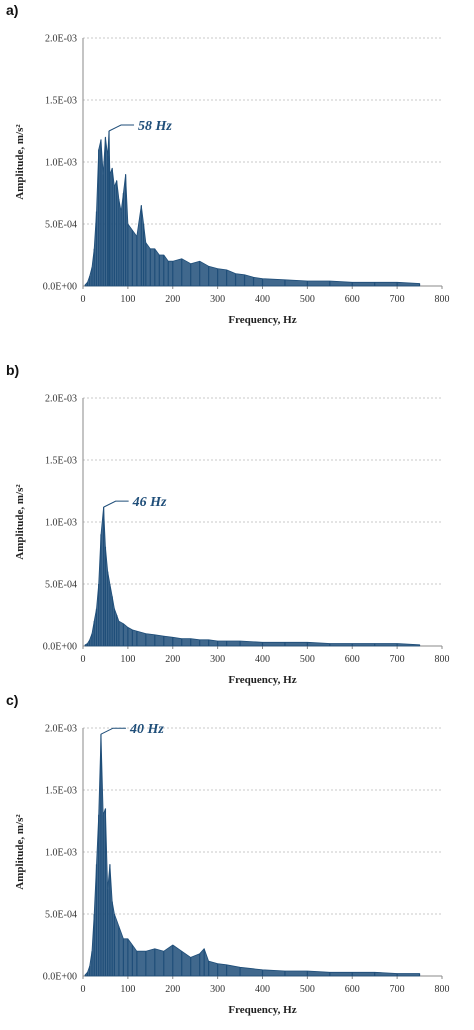 This screenshot has width=474, height=1030. Describe the element at coordinates (155, 126) in the screenshot. I see `annotation-label: 58 Hz` at that location.